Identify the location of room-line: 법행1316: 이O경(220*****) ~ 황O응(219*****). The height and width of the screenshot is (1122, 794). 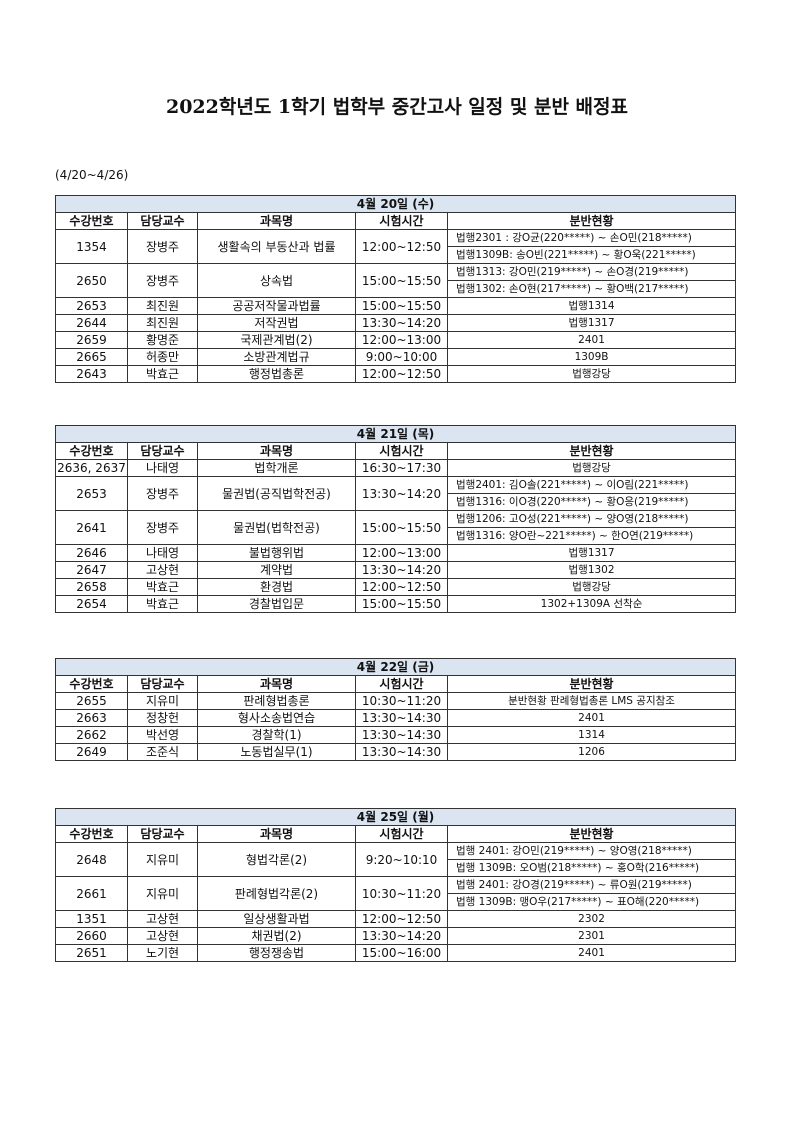
(591, 501).